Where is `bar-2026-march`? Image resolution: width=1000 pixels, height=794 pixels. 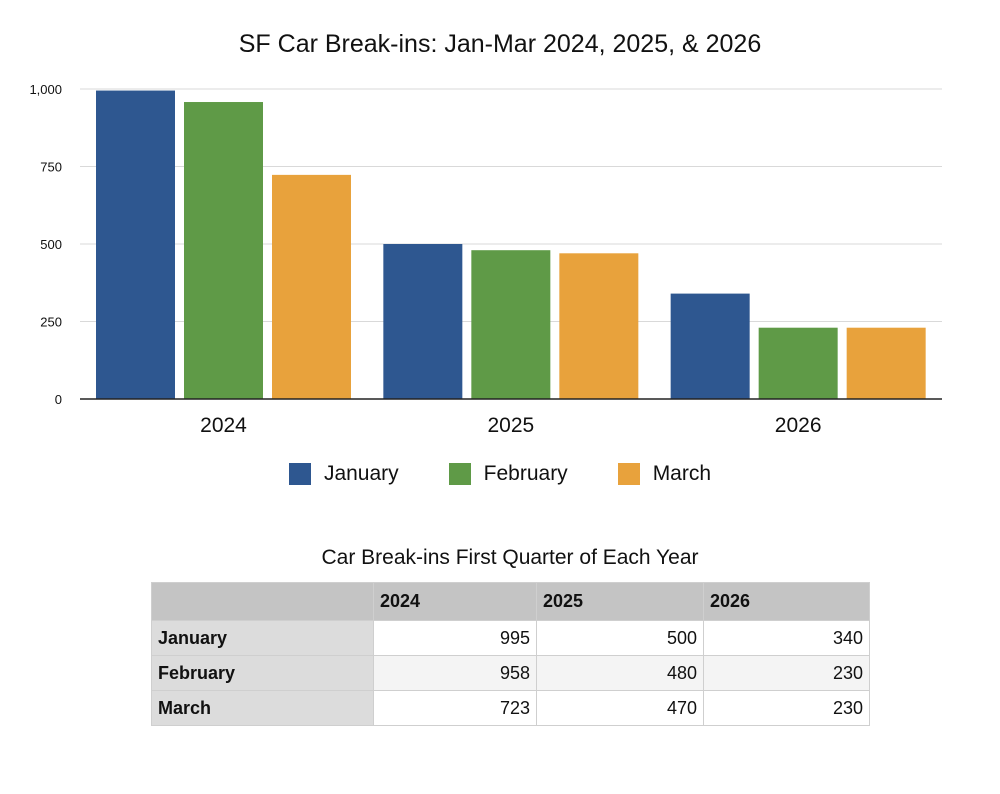
bar-2026-march is located at coordinates (886, 363).